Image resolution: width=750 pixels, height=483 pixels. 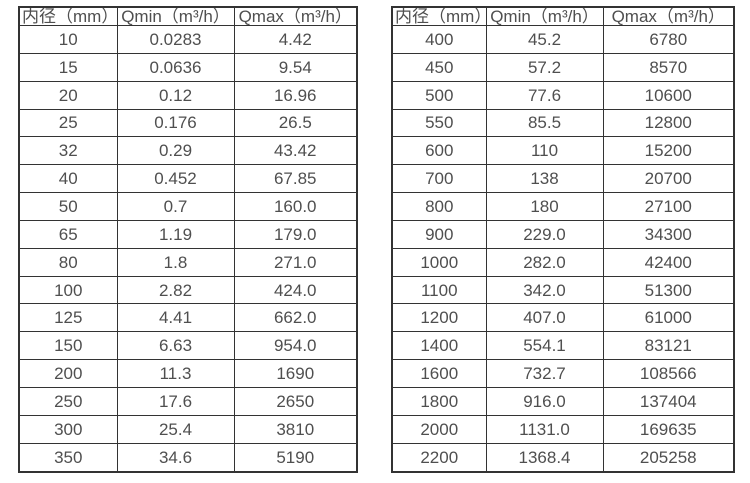 I want to click on qmin-cell: 916.0, so click(x=544, y=401).